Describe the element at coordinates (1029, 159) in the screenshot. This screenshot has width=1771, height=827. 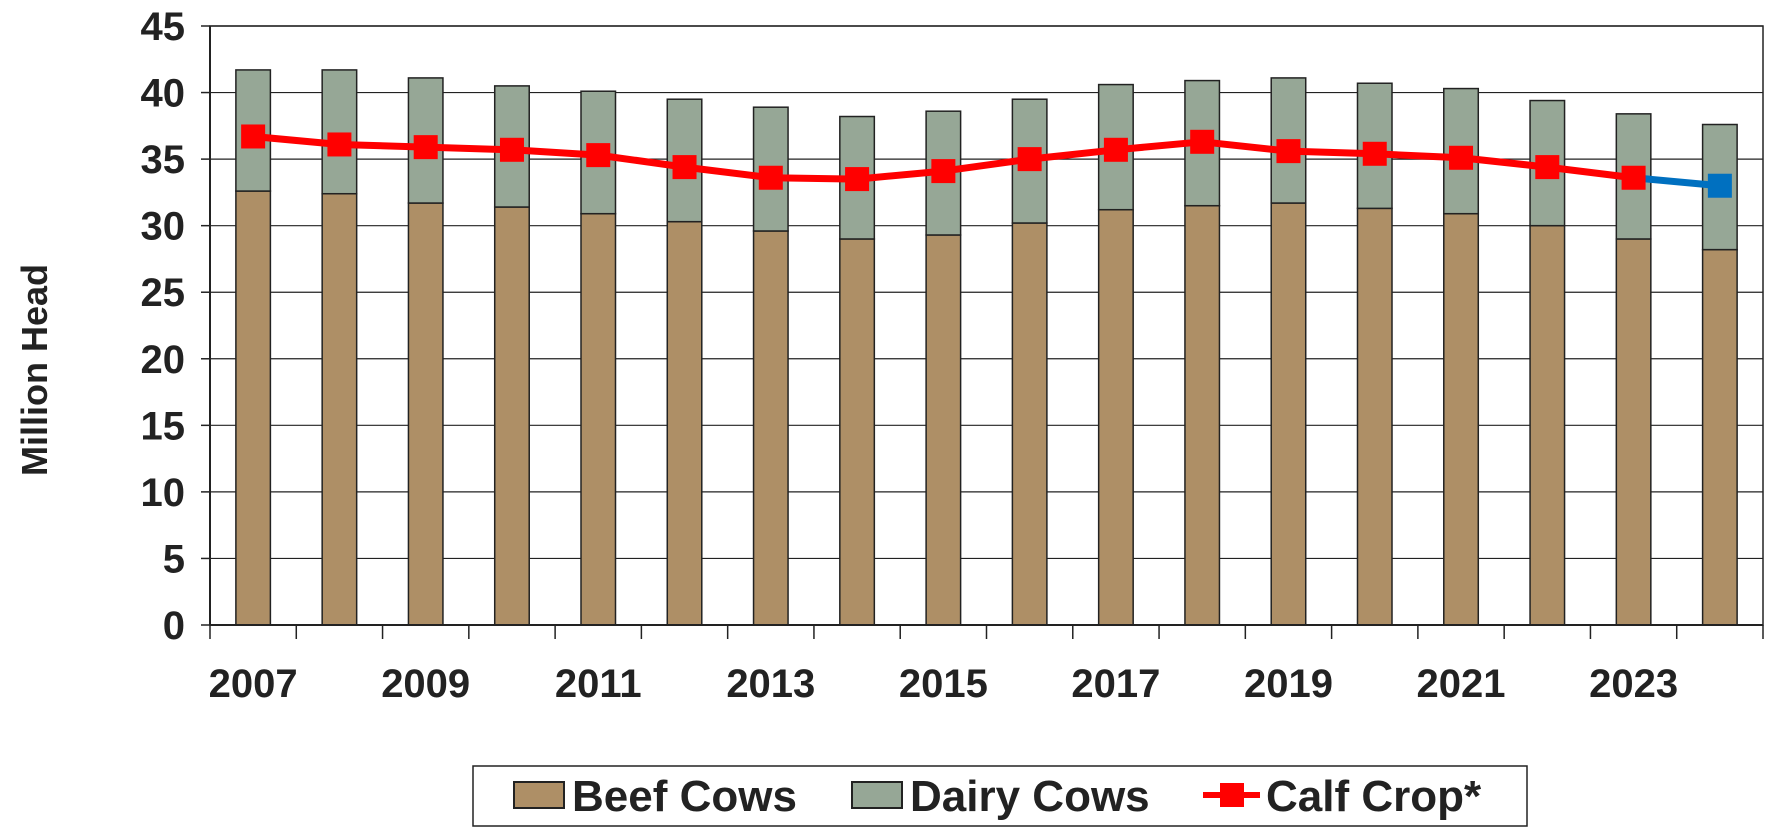
I see `calf-crop-marker-2016` at that location.